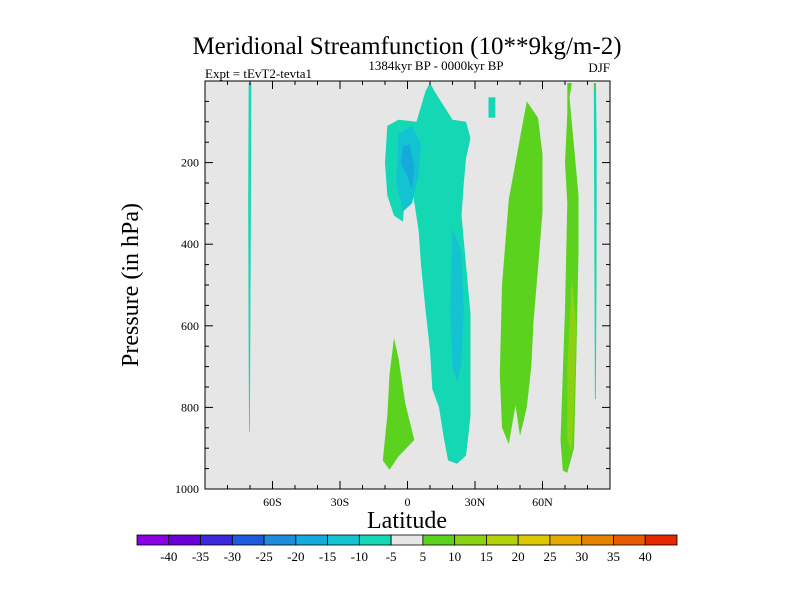  Describe the element at coordinates (542, 502) in the screenshot. I see `x-tick-label: 60N` at that location.